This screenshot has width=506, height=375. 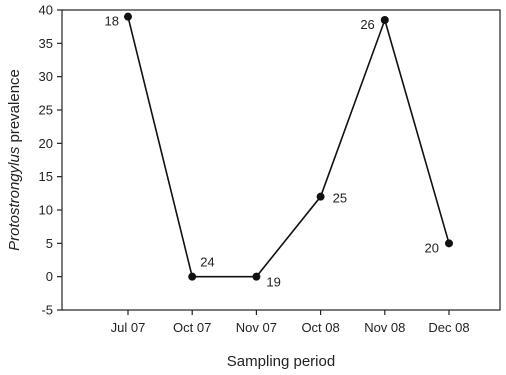 I want to click on x-tick-label: Oct 08, so click(x=320, y=327).